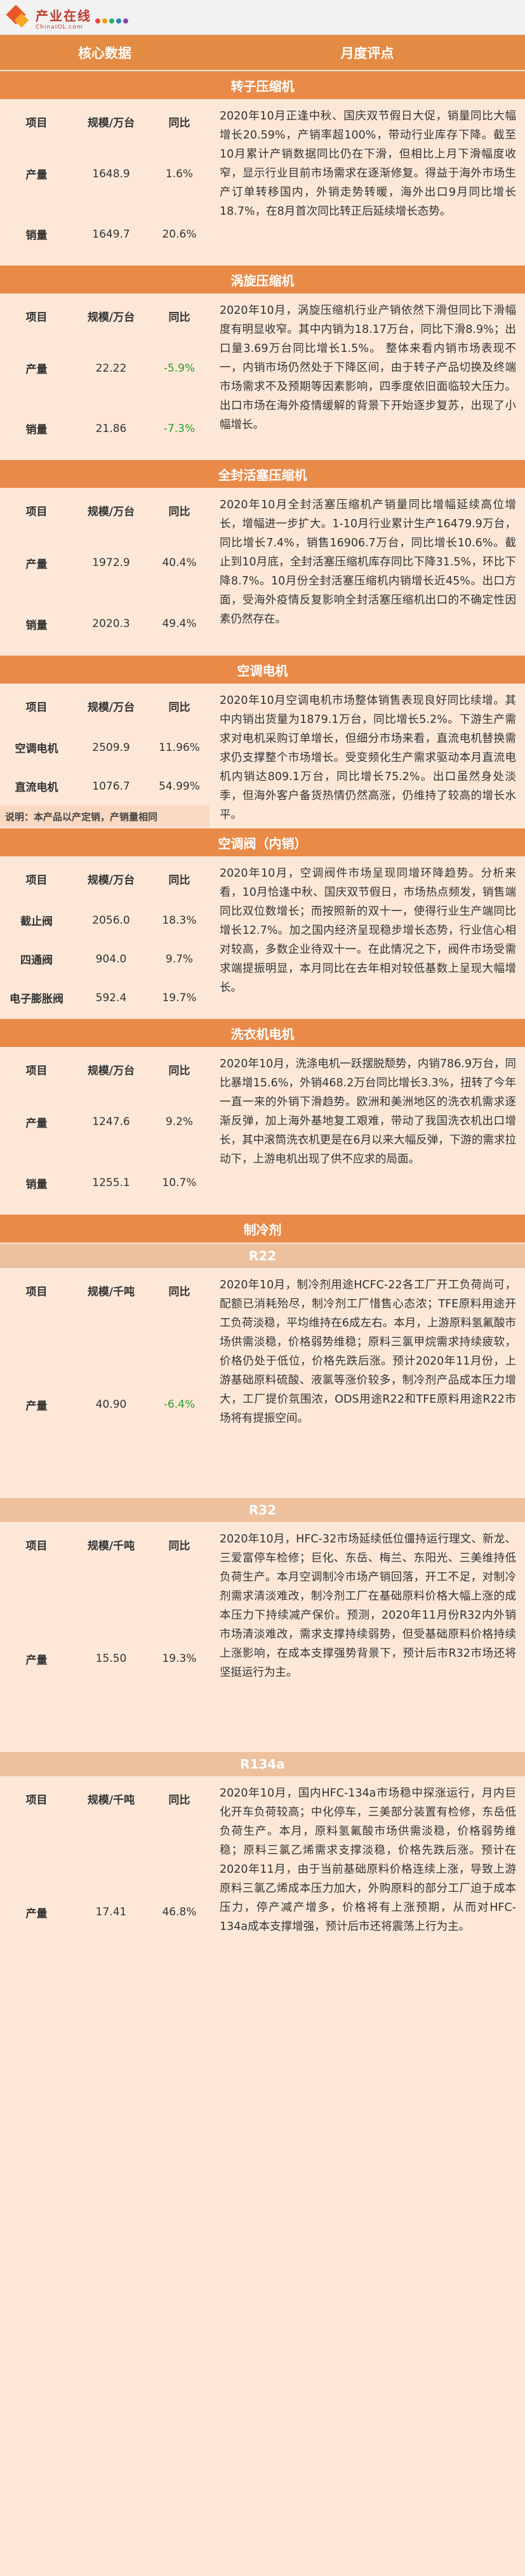 This screenshot has height=2576, width=525. Describe the element at coordinates (111, 562) in the screenshot. I see `row-value: 1972.9` at that location.